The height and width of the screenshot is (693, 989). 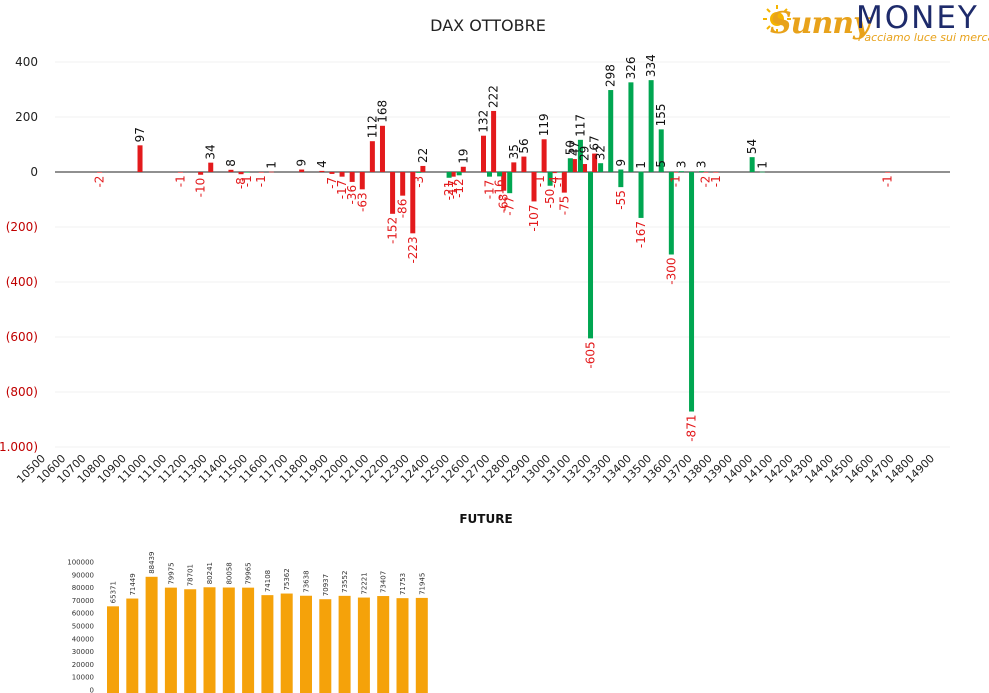 What do you see at coordinates (382, 111) in the screenshot?
I see `data-label: 168` at bounding box center [382, 111].